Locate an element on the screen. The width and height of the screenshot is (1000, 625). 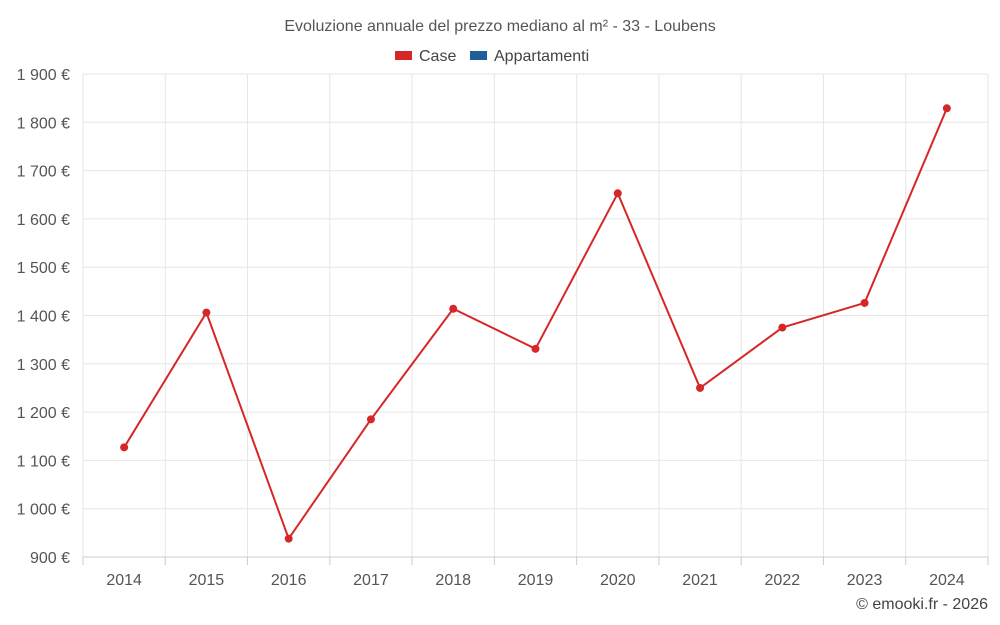
legend-label-appartamenti: Appartamenti is located at coordinates (541, 56).